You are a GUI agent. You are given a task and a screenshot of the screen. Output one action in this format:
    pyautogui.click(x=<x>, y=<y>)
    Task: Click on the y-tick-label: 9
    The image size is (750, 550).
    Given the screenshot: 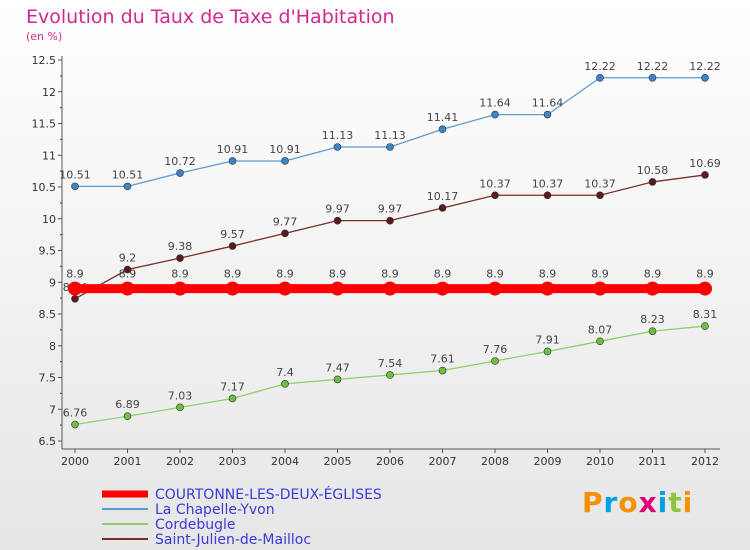 What is the action you would take?
    pyautogui.click(x=52, y=282)
    